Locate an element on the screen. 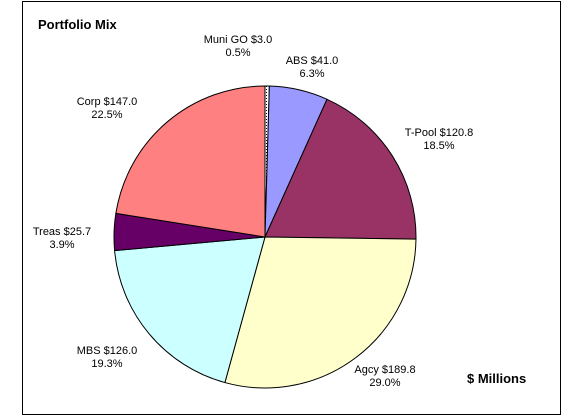 The image size is (563, 417). slice-value-label: T-Pool $120.8 is located at coordinates (439, 133).